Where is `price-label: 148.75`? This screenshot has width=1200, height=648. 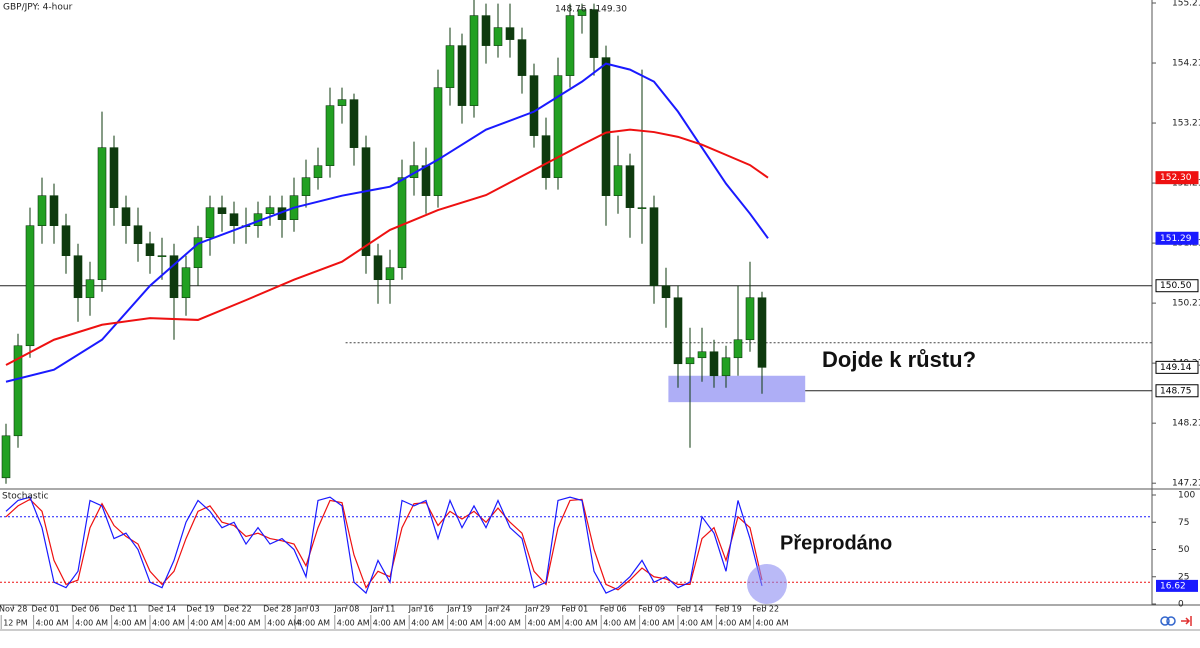 price-label: 148.75 is located at coordinates (1176, 391).